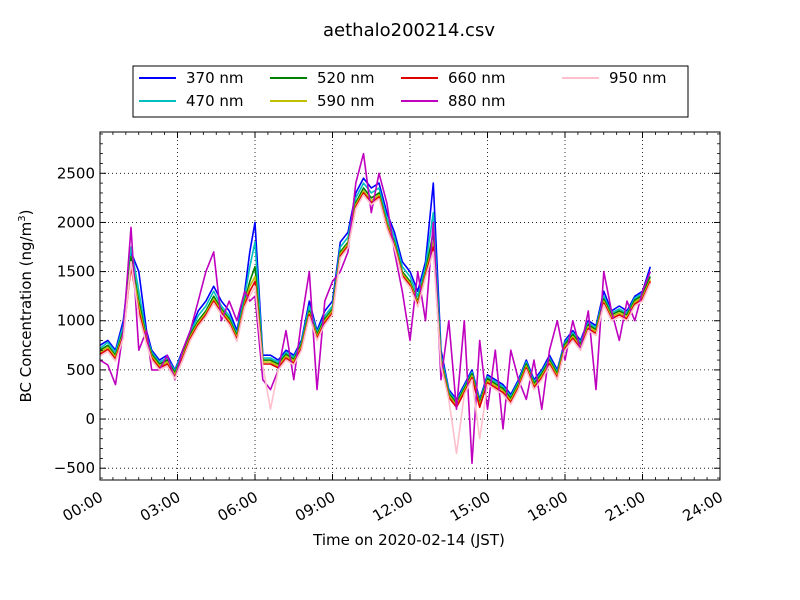  What do you see at coordinates (76, 272) in the screenshot?
I see `y-tick-label: 1500` at bounding box center [76, 272].